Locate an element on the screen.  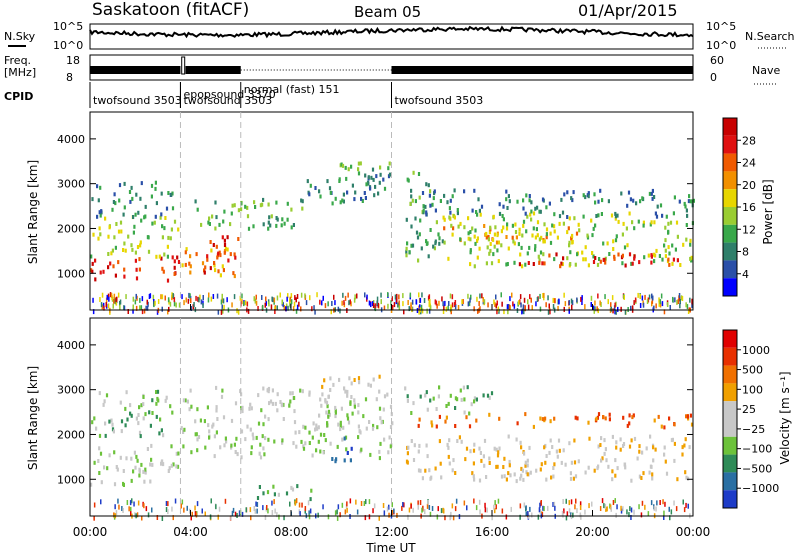
colorbar-tick-label: 1000 is located at coordinates (756, 350).